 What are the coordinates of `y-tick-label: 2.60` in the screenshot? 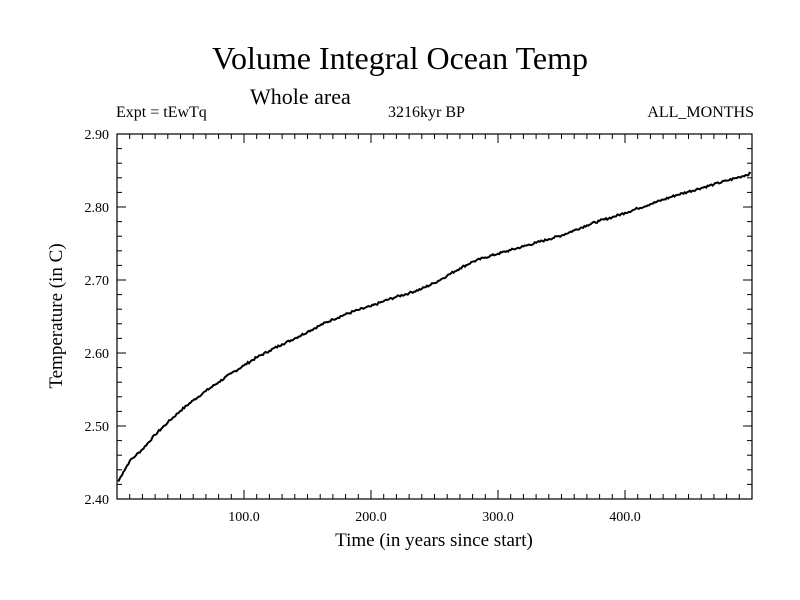 It's located at (97, 354).